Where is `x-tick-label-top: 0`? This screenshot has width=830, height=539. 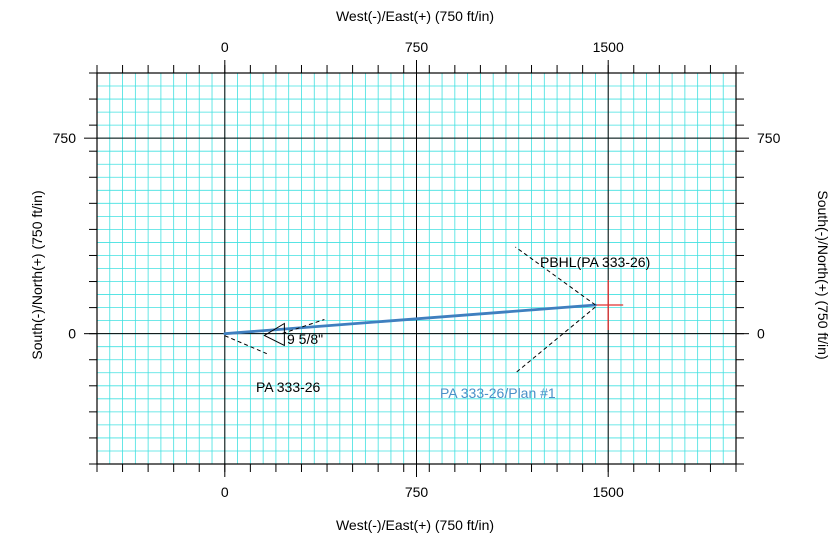
x-tick-label-top: 0 is located at coordinates (225, 47).